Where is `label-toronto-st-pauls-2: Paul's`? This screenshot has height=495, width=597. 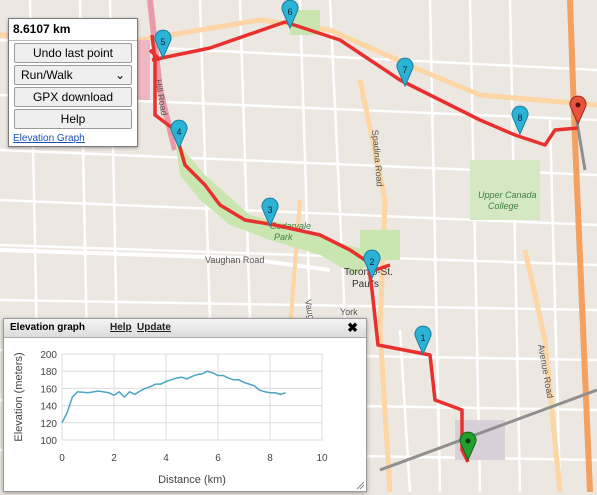
label-toronto-st-pauls-2: Paul's is located at coordinates (365, 284).